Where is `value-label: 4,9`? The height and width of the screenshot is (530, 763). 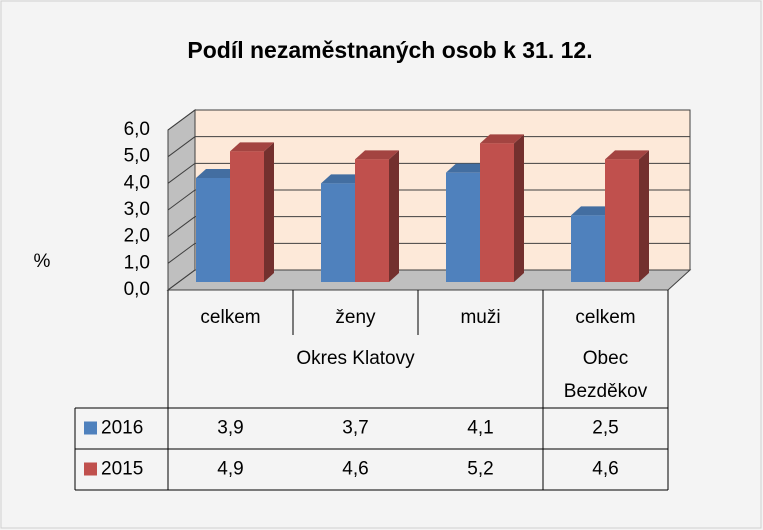
value-label: 4,9 is located at coordinates (230, 469).